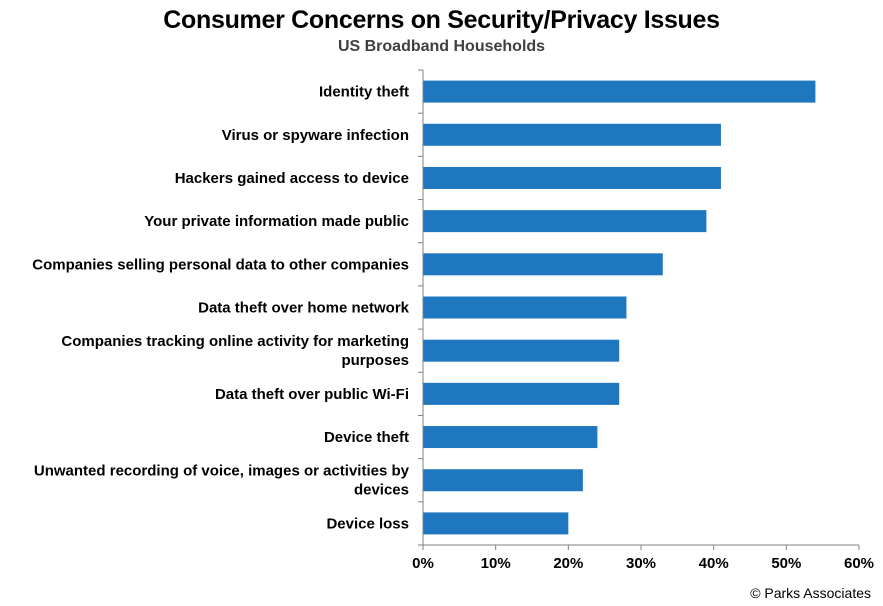 The height and width of the screenshot is (606, 883). I want to click on category-label: Data theft over public Wi-Fi, so click(312, 394).